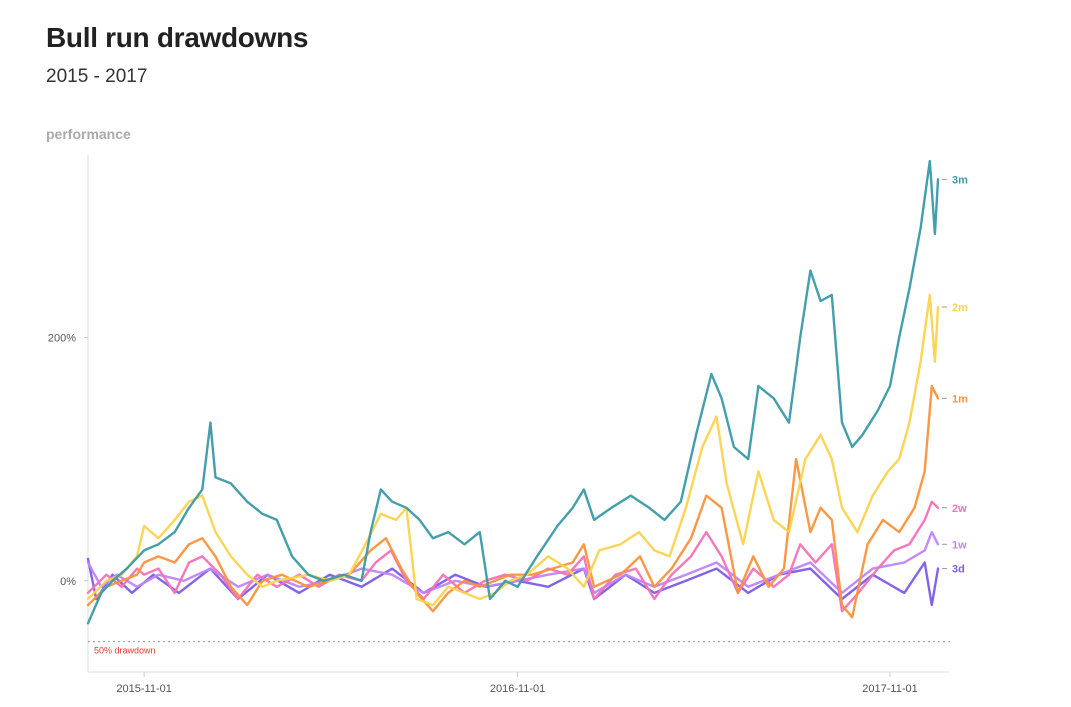 Image resolution: width=1071 pixels, height=707 pixels. Describe the element at coordinates (88, 134) in the screenshot. I see `y-axis-label: performance` at that location.